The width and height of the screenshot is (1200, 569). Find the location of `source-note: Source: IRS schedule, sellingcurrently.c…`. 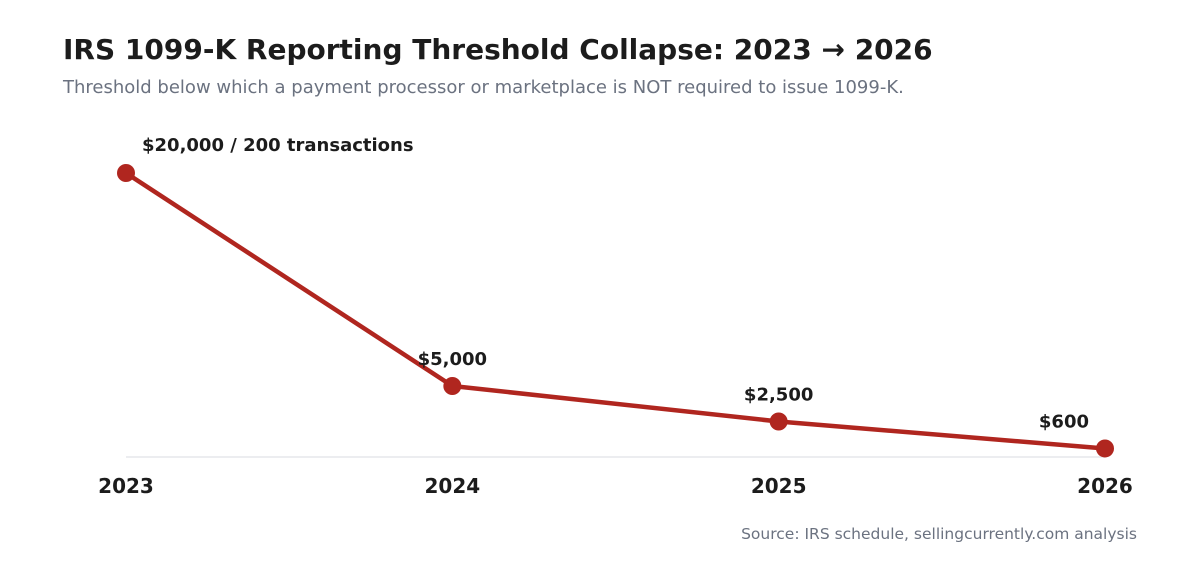

source-note: Source: IRS schedule, sellingcurrently.c… is located at coordinates (939, 534).